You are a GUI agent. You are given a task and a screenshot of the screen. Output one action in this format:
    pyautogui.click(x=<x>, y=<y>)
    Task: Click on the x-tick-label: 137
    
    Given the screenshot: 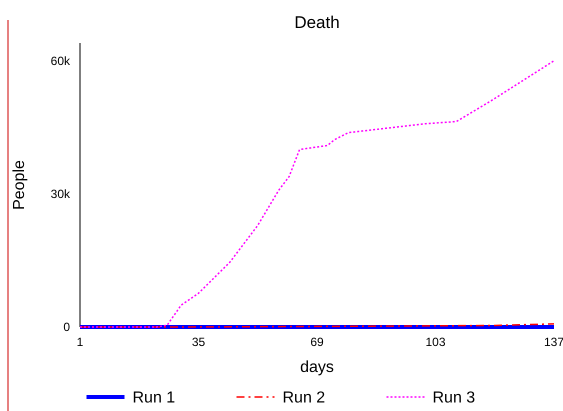 What is the action you would take?
    pyautogui.click(x=553, y=342)
    